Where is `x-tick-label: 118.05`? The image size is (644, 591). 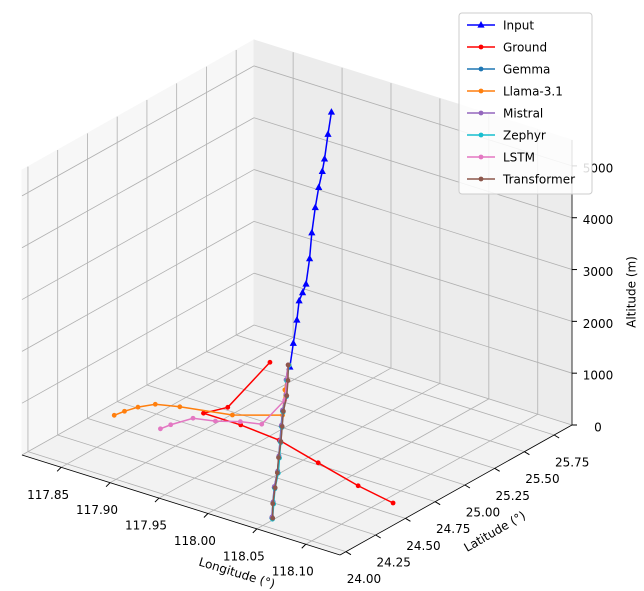
x-tick-label: 118.05 is located at coordinates (244, 556).